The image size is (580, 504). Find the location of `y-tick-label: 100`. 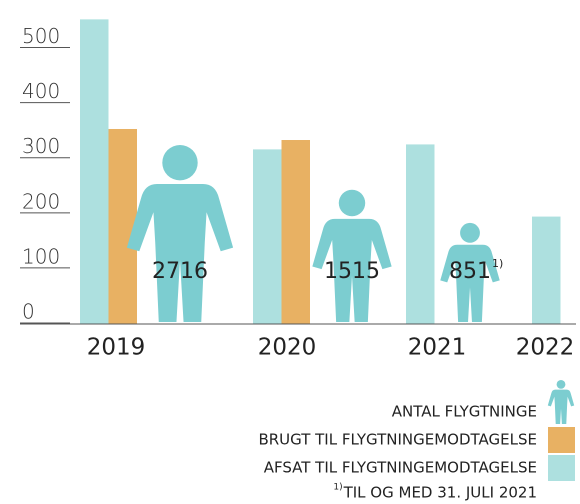

y-tick-label: 100 is located at coordinates (41, 256).